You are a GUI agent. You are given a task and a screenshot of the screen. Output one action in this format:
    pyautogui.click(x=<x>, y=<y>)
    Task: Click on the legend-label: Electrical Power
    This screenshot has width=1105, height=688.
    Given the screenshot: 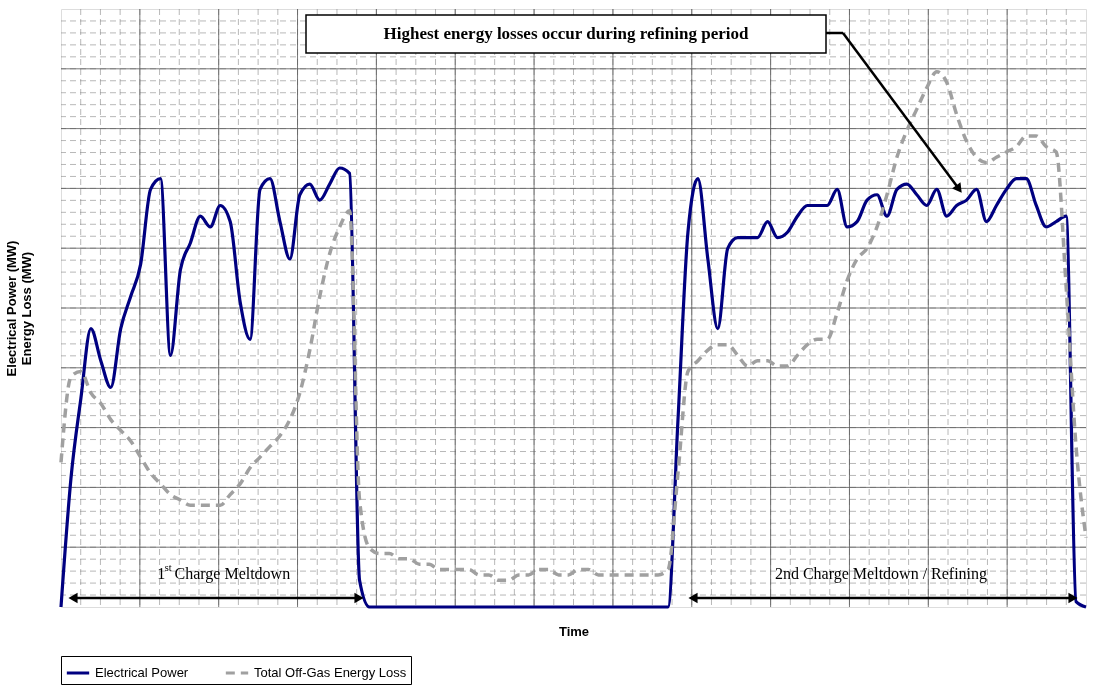 What is the action you would take?
    pyautogui.click(x=142, y=672)
    